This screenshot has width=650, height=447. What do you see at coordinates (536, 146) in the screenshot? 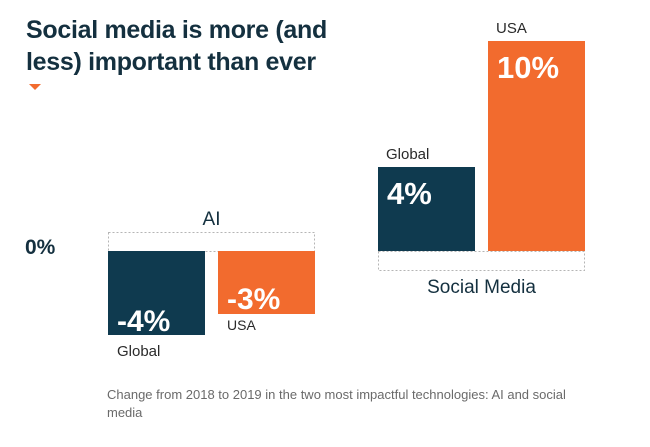
I see `bar-social-media-usa` at bounding box center [536, 146].